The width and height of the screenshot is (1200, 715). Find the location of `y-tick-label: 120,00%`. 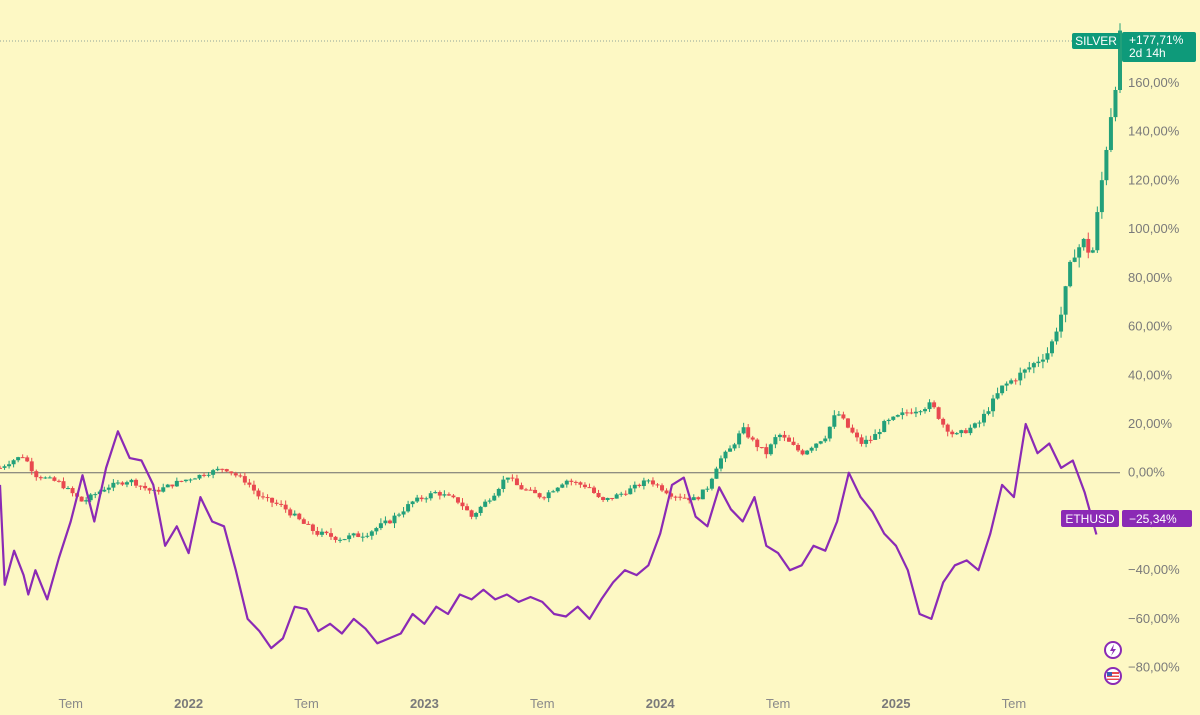

y-tick-label: 120,00% is located at coordinates (1154, 179).